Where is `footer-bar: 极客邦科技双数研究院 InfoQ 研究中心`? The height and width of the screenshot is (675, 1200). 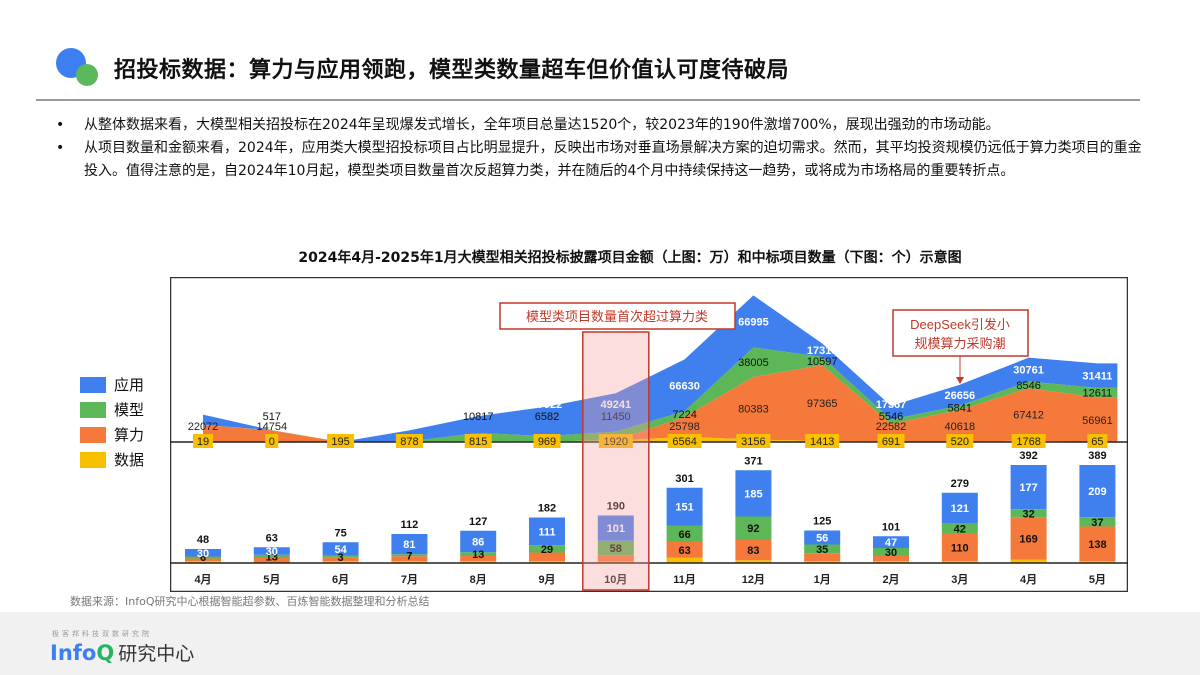 footer-bar: 极客邦科技双数研究院 InfoQ 研究中心 is located at coordinates (600, 643).